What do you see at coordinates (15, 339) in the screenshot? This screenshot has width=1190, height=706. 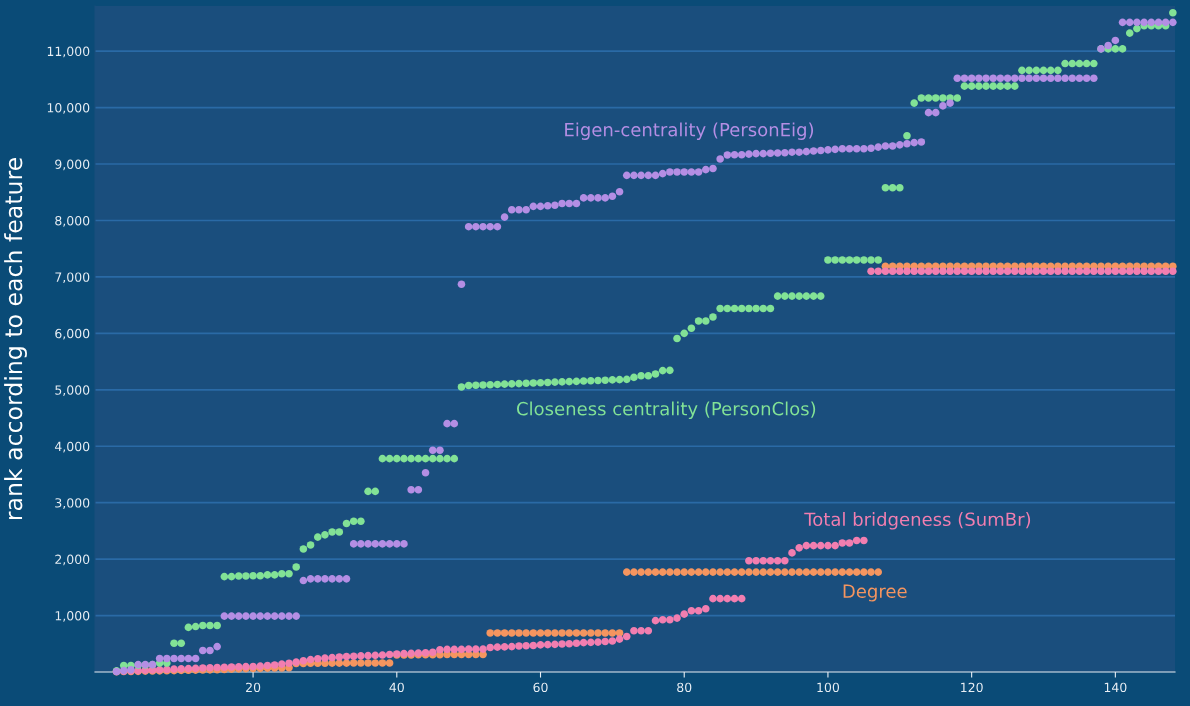 I see `y-axis-title: rank according to each feature` at bounding box center [15, 339].